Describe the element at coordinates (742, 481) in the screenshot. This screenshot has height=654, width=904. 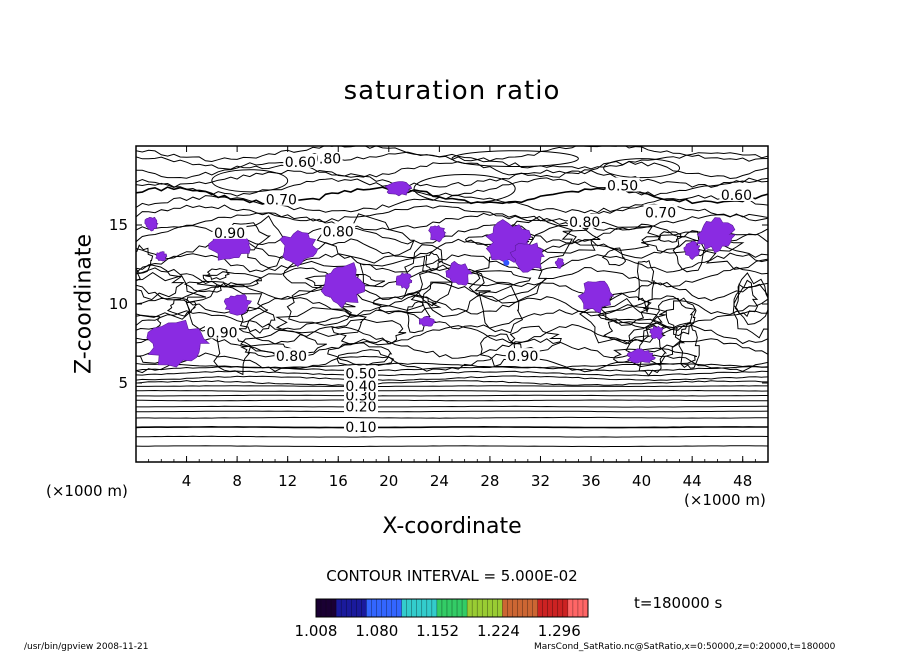
I see `x-tick-label: 48` at that location.